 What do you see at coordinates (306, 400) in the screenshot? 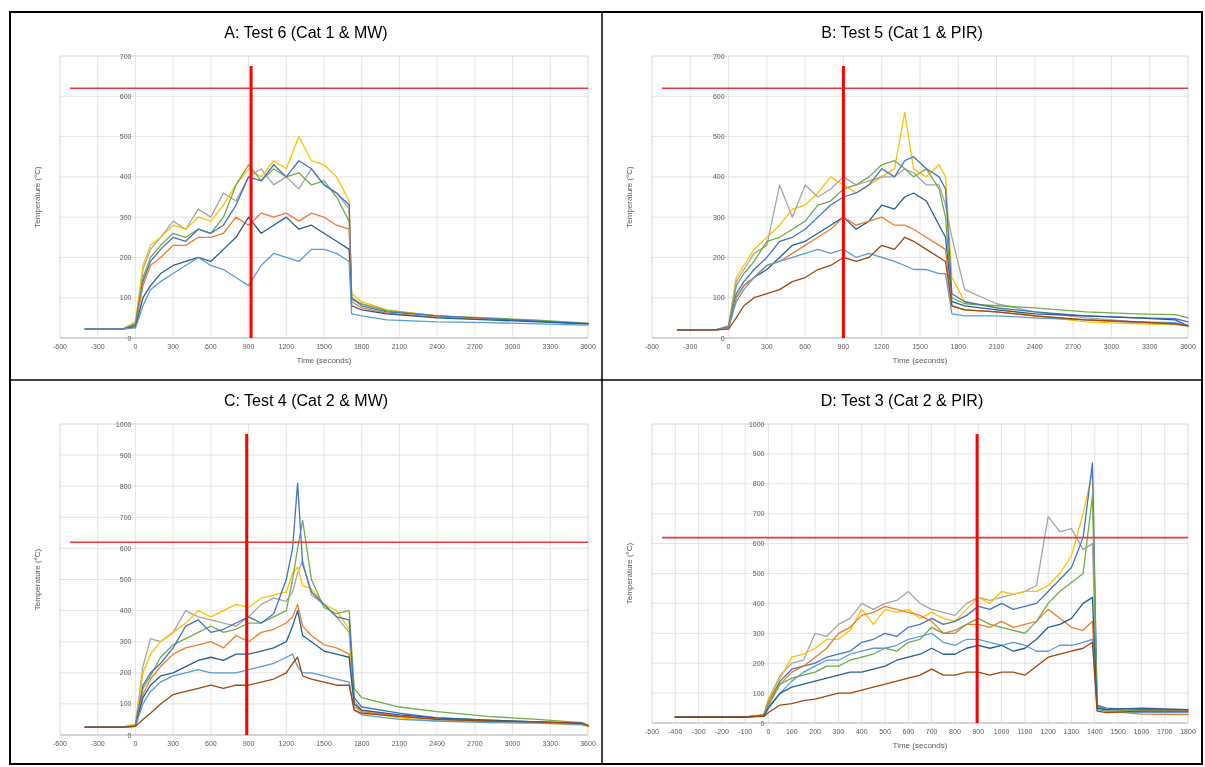
I see `chart-title: C: Test 4 (Cat 2 & MW)` at bounding box center [306, 400].